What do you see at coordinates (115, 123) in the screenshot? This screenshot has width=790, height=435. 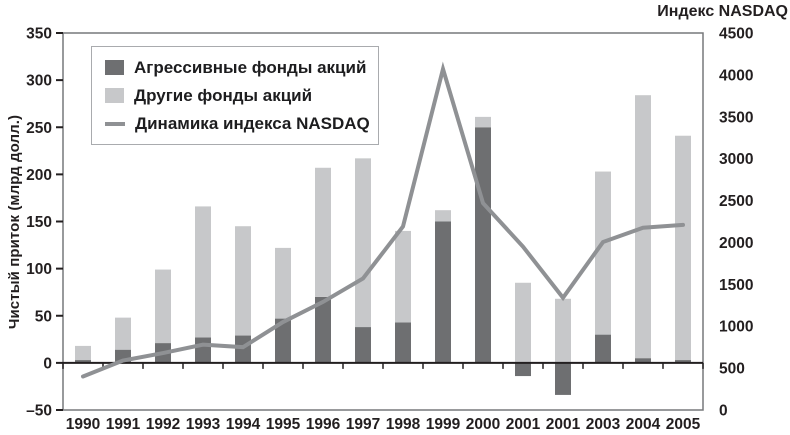 I see `nasdaq-line-swatch-icon` at bounding box center [115, 123].